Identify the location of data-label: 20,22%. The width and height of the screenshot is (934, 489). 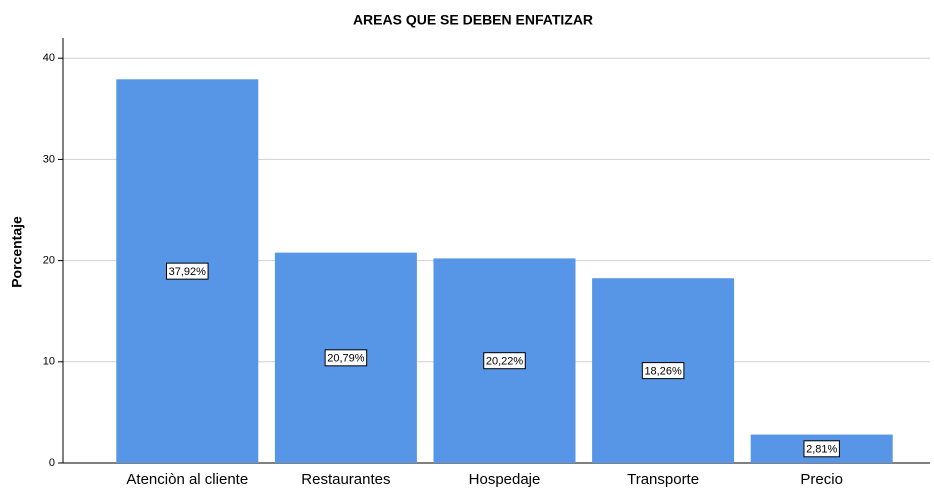
(505, 362).